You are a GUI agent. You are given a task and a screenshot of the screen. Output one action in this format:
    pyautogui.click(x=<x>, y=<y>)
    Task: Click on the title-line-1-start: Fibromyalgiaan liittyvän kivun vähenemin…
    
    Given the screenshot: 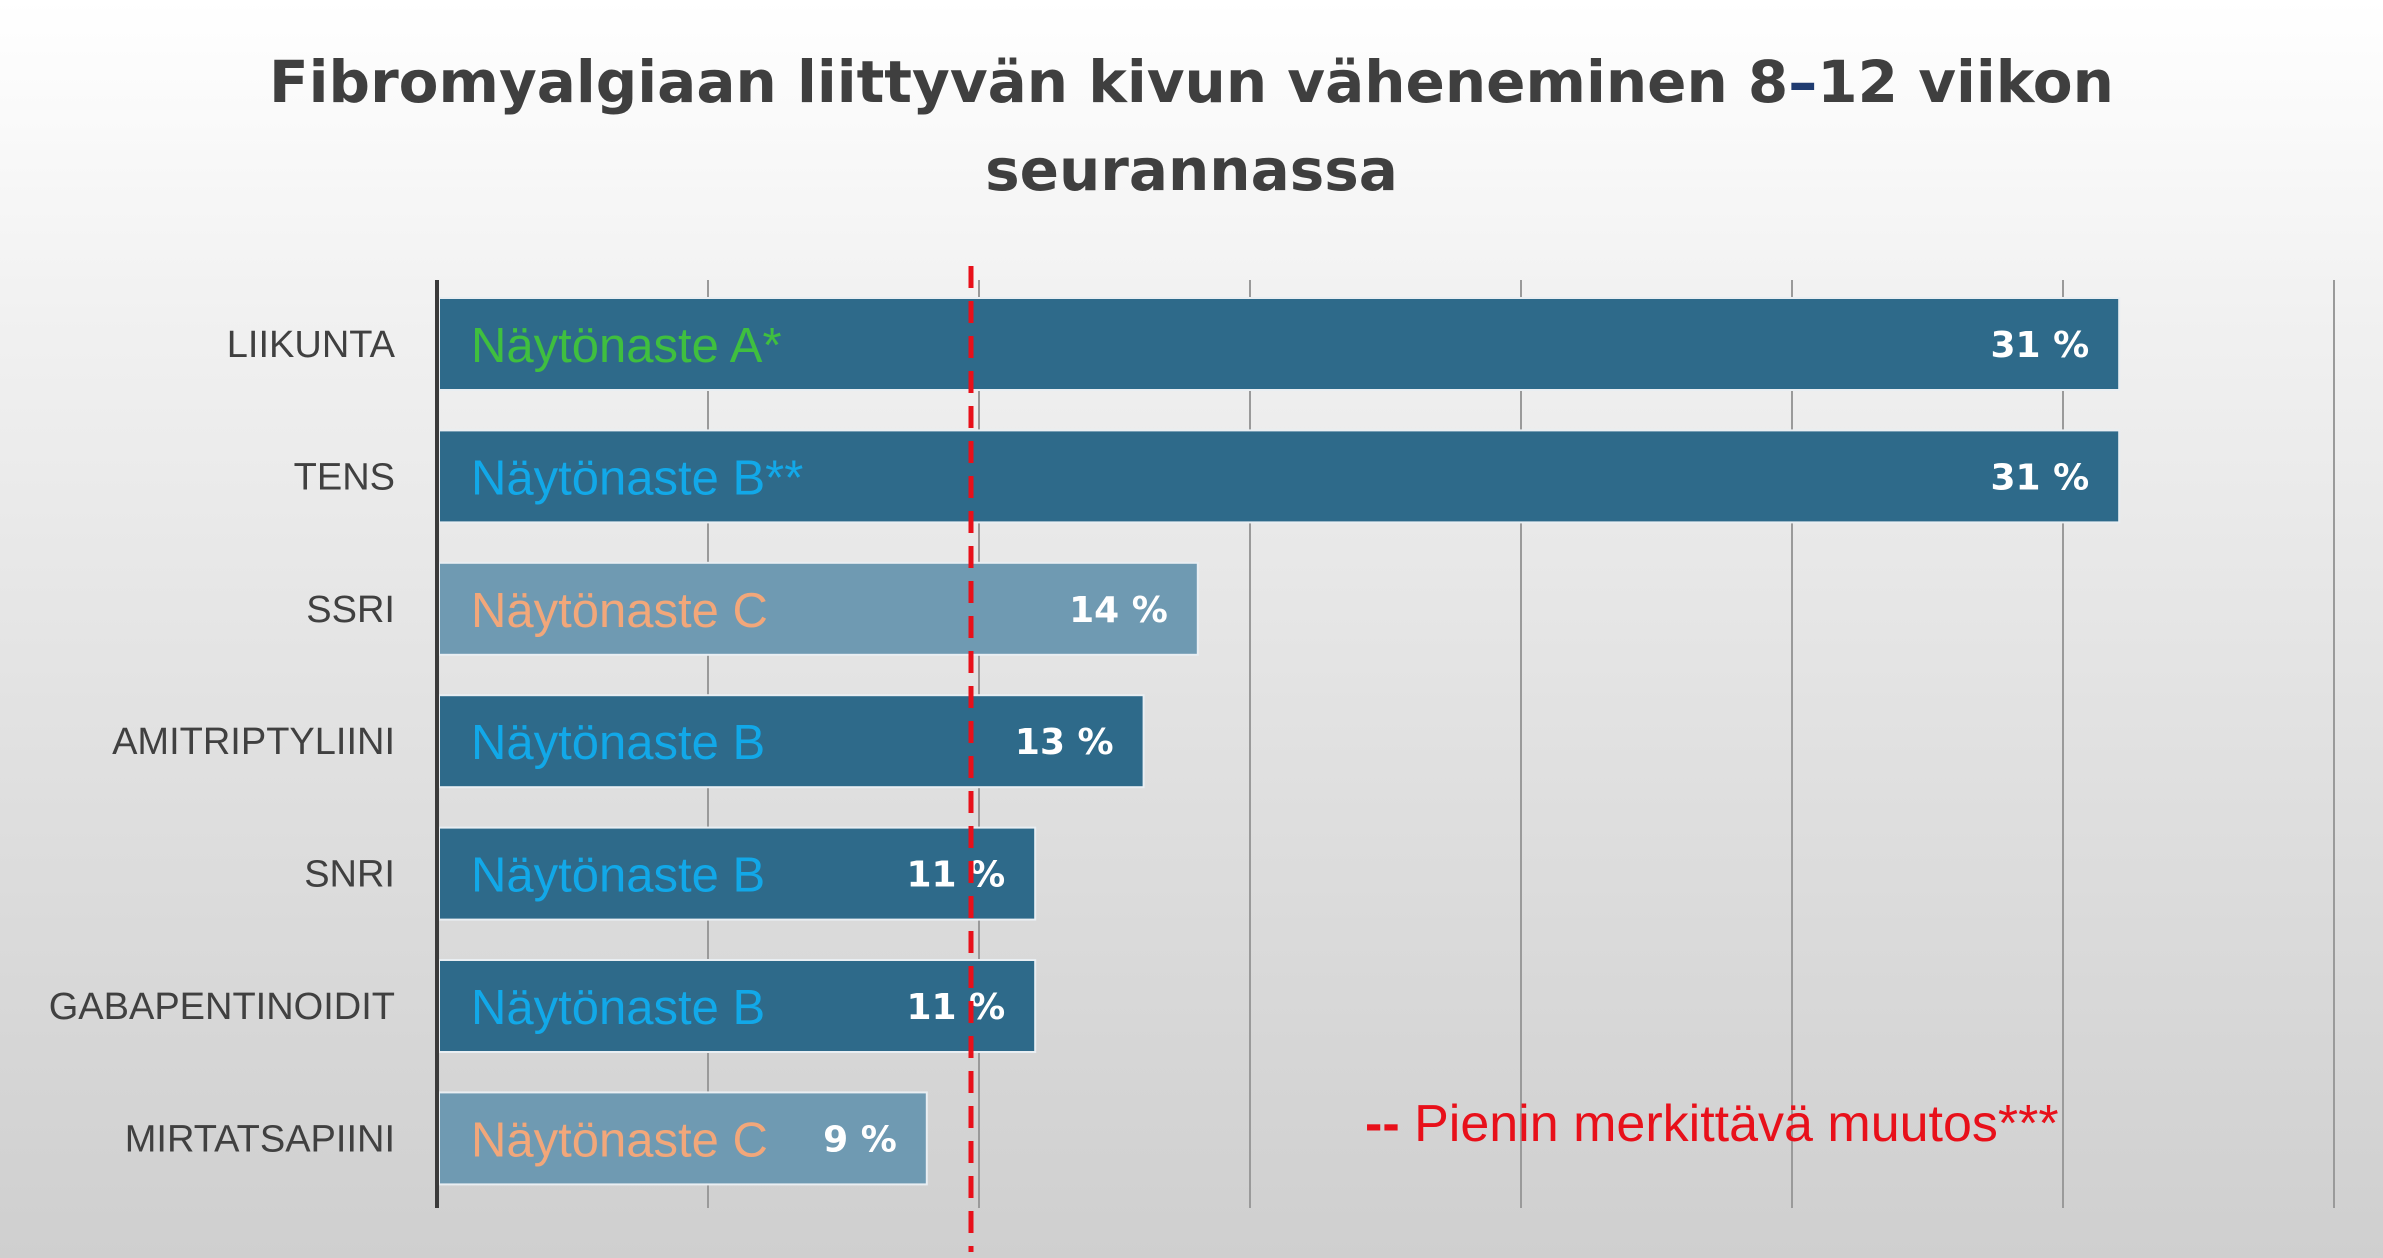 What is the action you would take?
    pyautogui.click(x=1029, y=82)
    